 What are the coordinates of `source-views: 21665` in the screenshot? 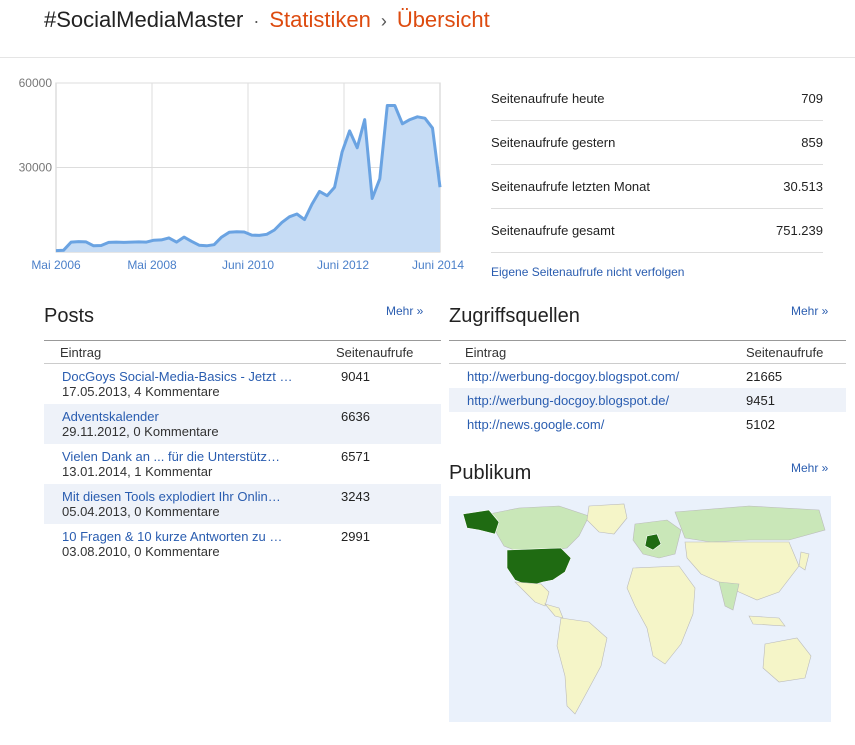 It's located at (764, 376).